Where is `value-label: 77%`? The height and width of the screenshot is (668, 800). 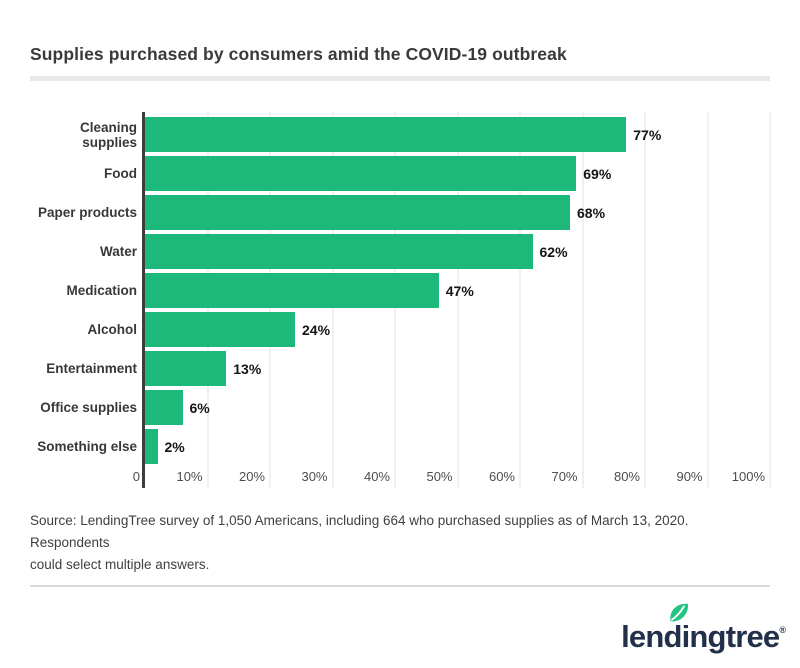
value-label: 77% is located at coordinates (647, 134).